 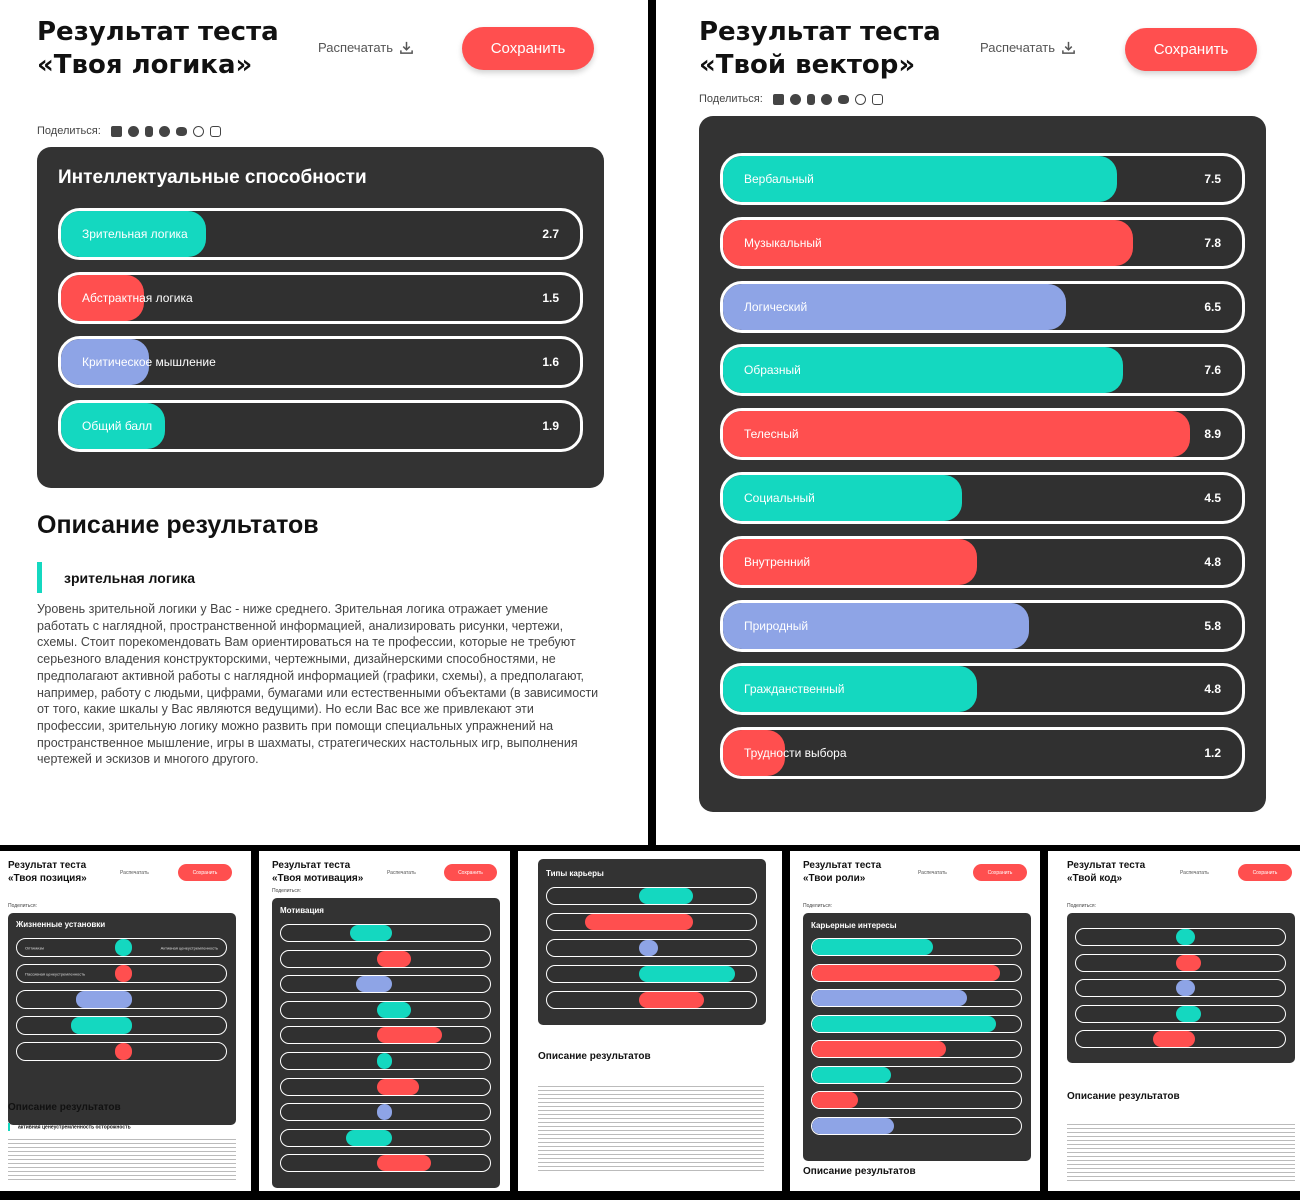 I want to click on score-bar: Абстрактная логика 1.5, so click(x=320, y=298).